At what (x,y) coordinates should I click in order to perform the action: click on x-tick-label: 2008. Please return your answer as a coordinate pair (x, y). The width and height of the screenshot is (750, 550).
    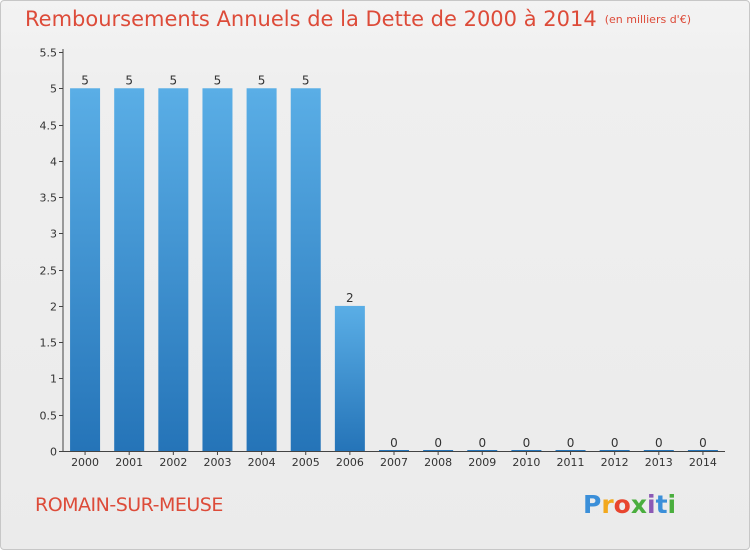
    Looking at the image, I should click on (438, 462).